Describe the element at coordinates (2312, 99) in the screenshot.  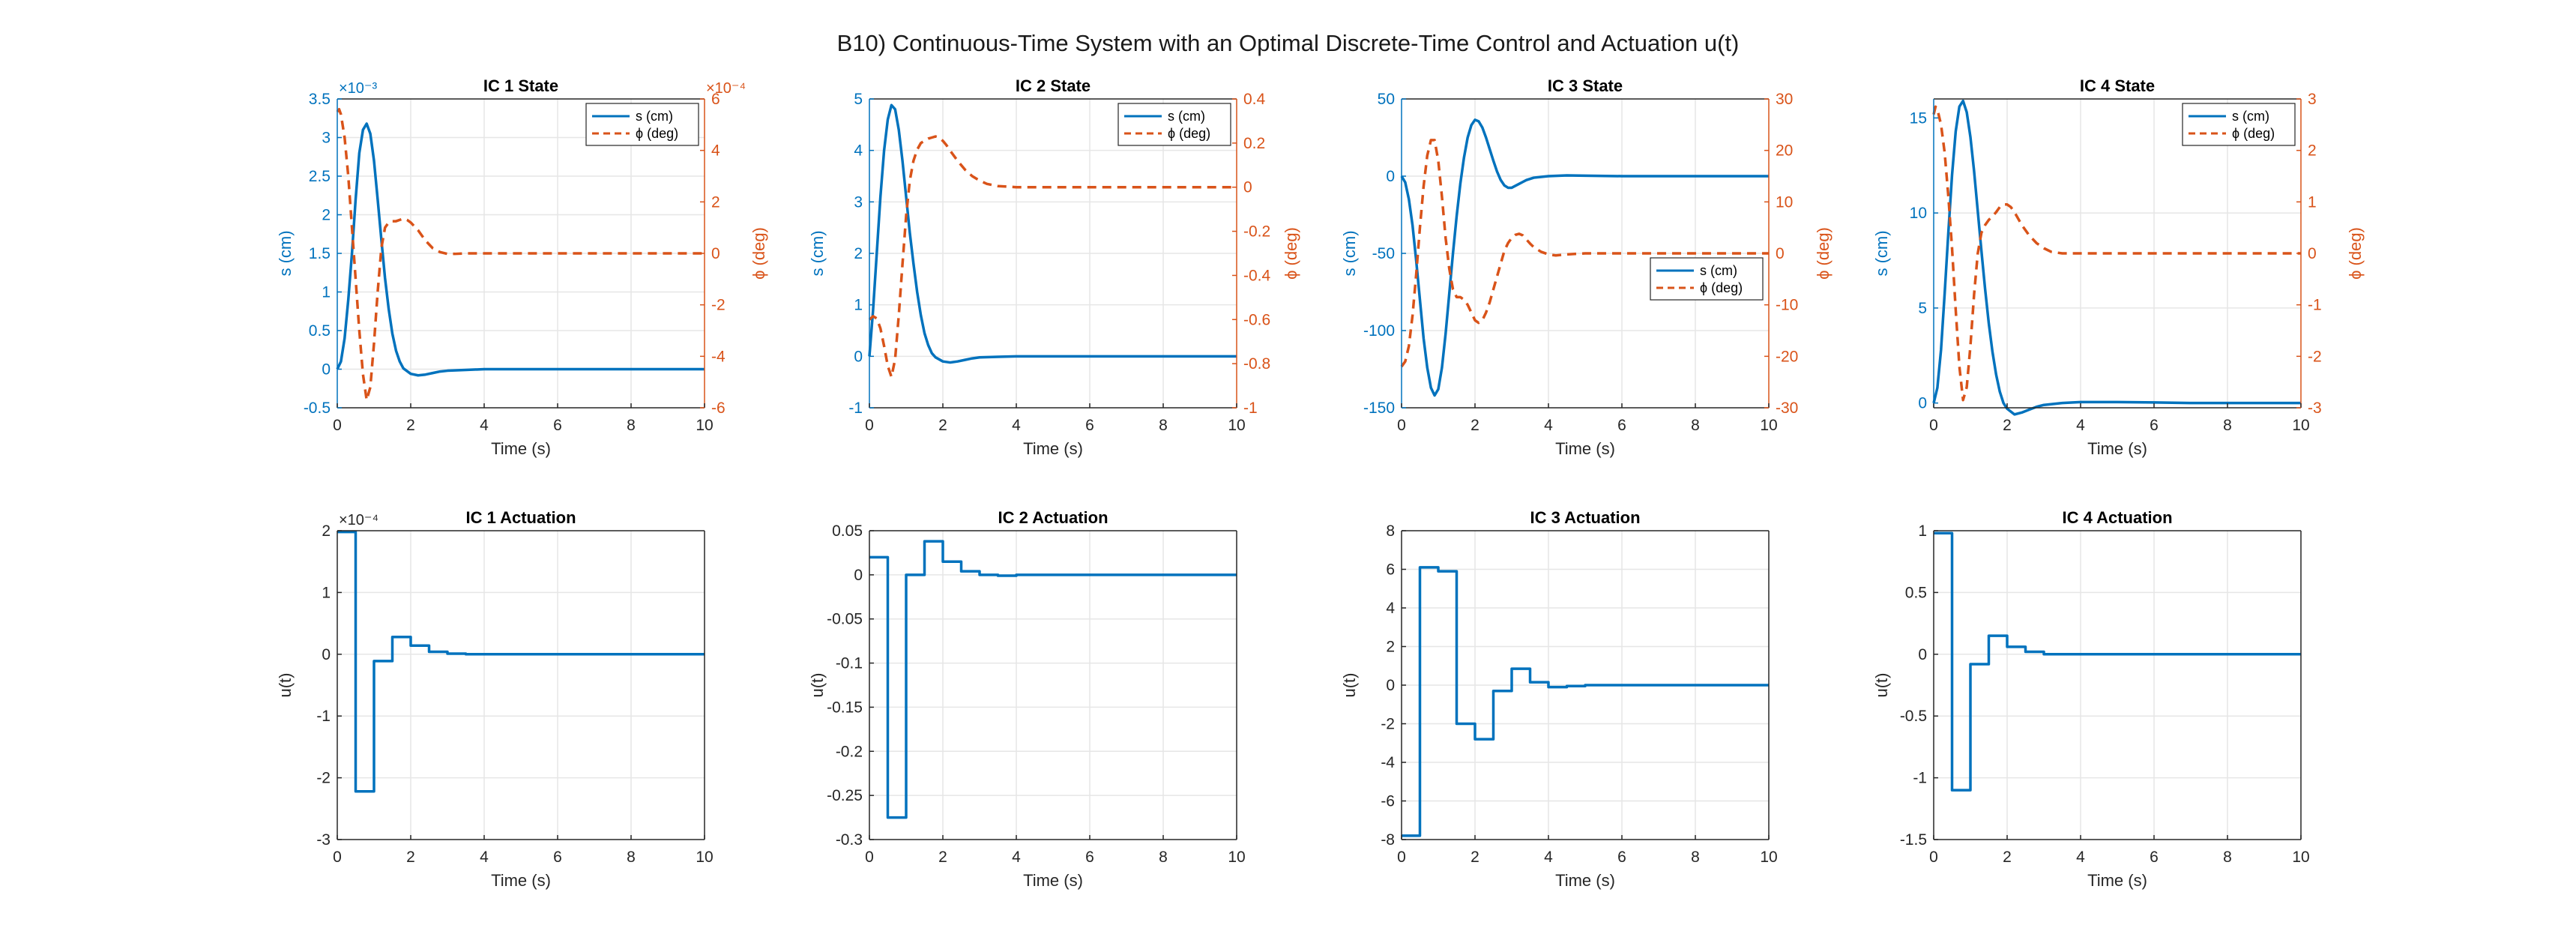
I see `chart-4-y-right-tick-label: 3` at that location.